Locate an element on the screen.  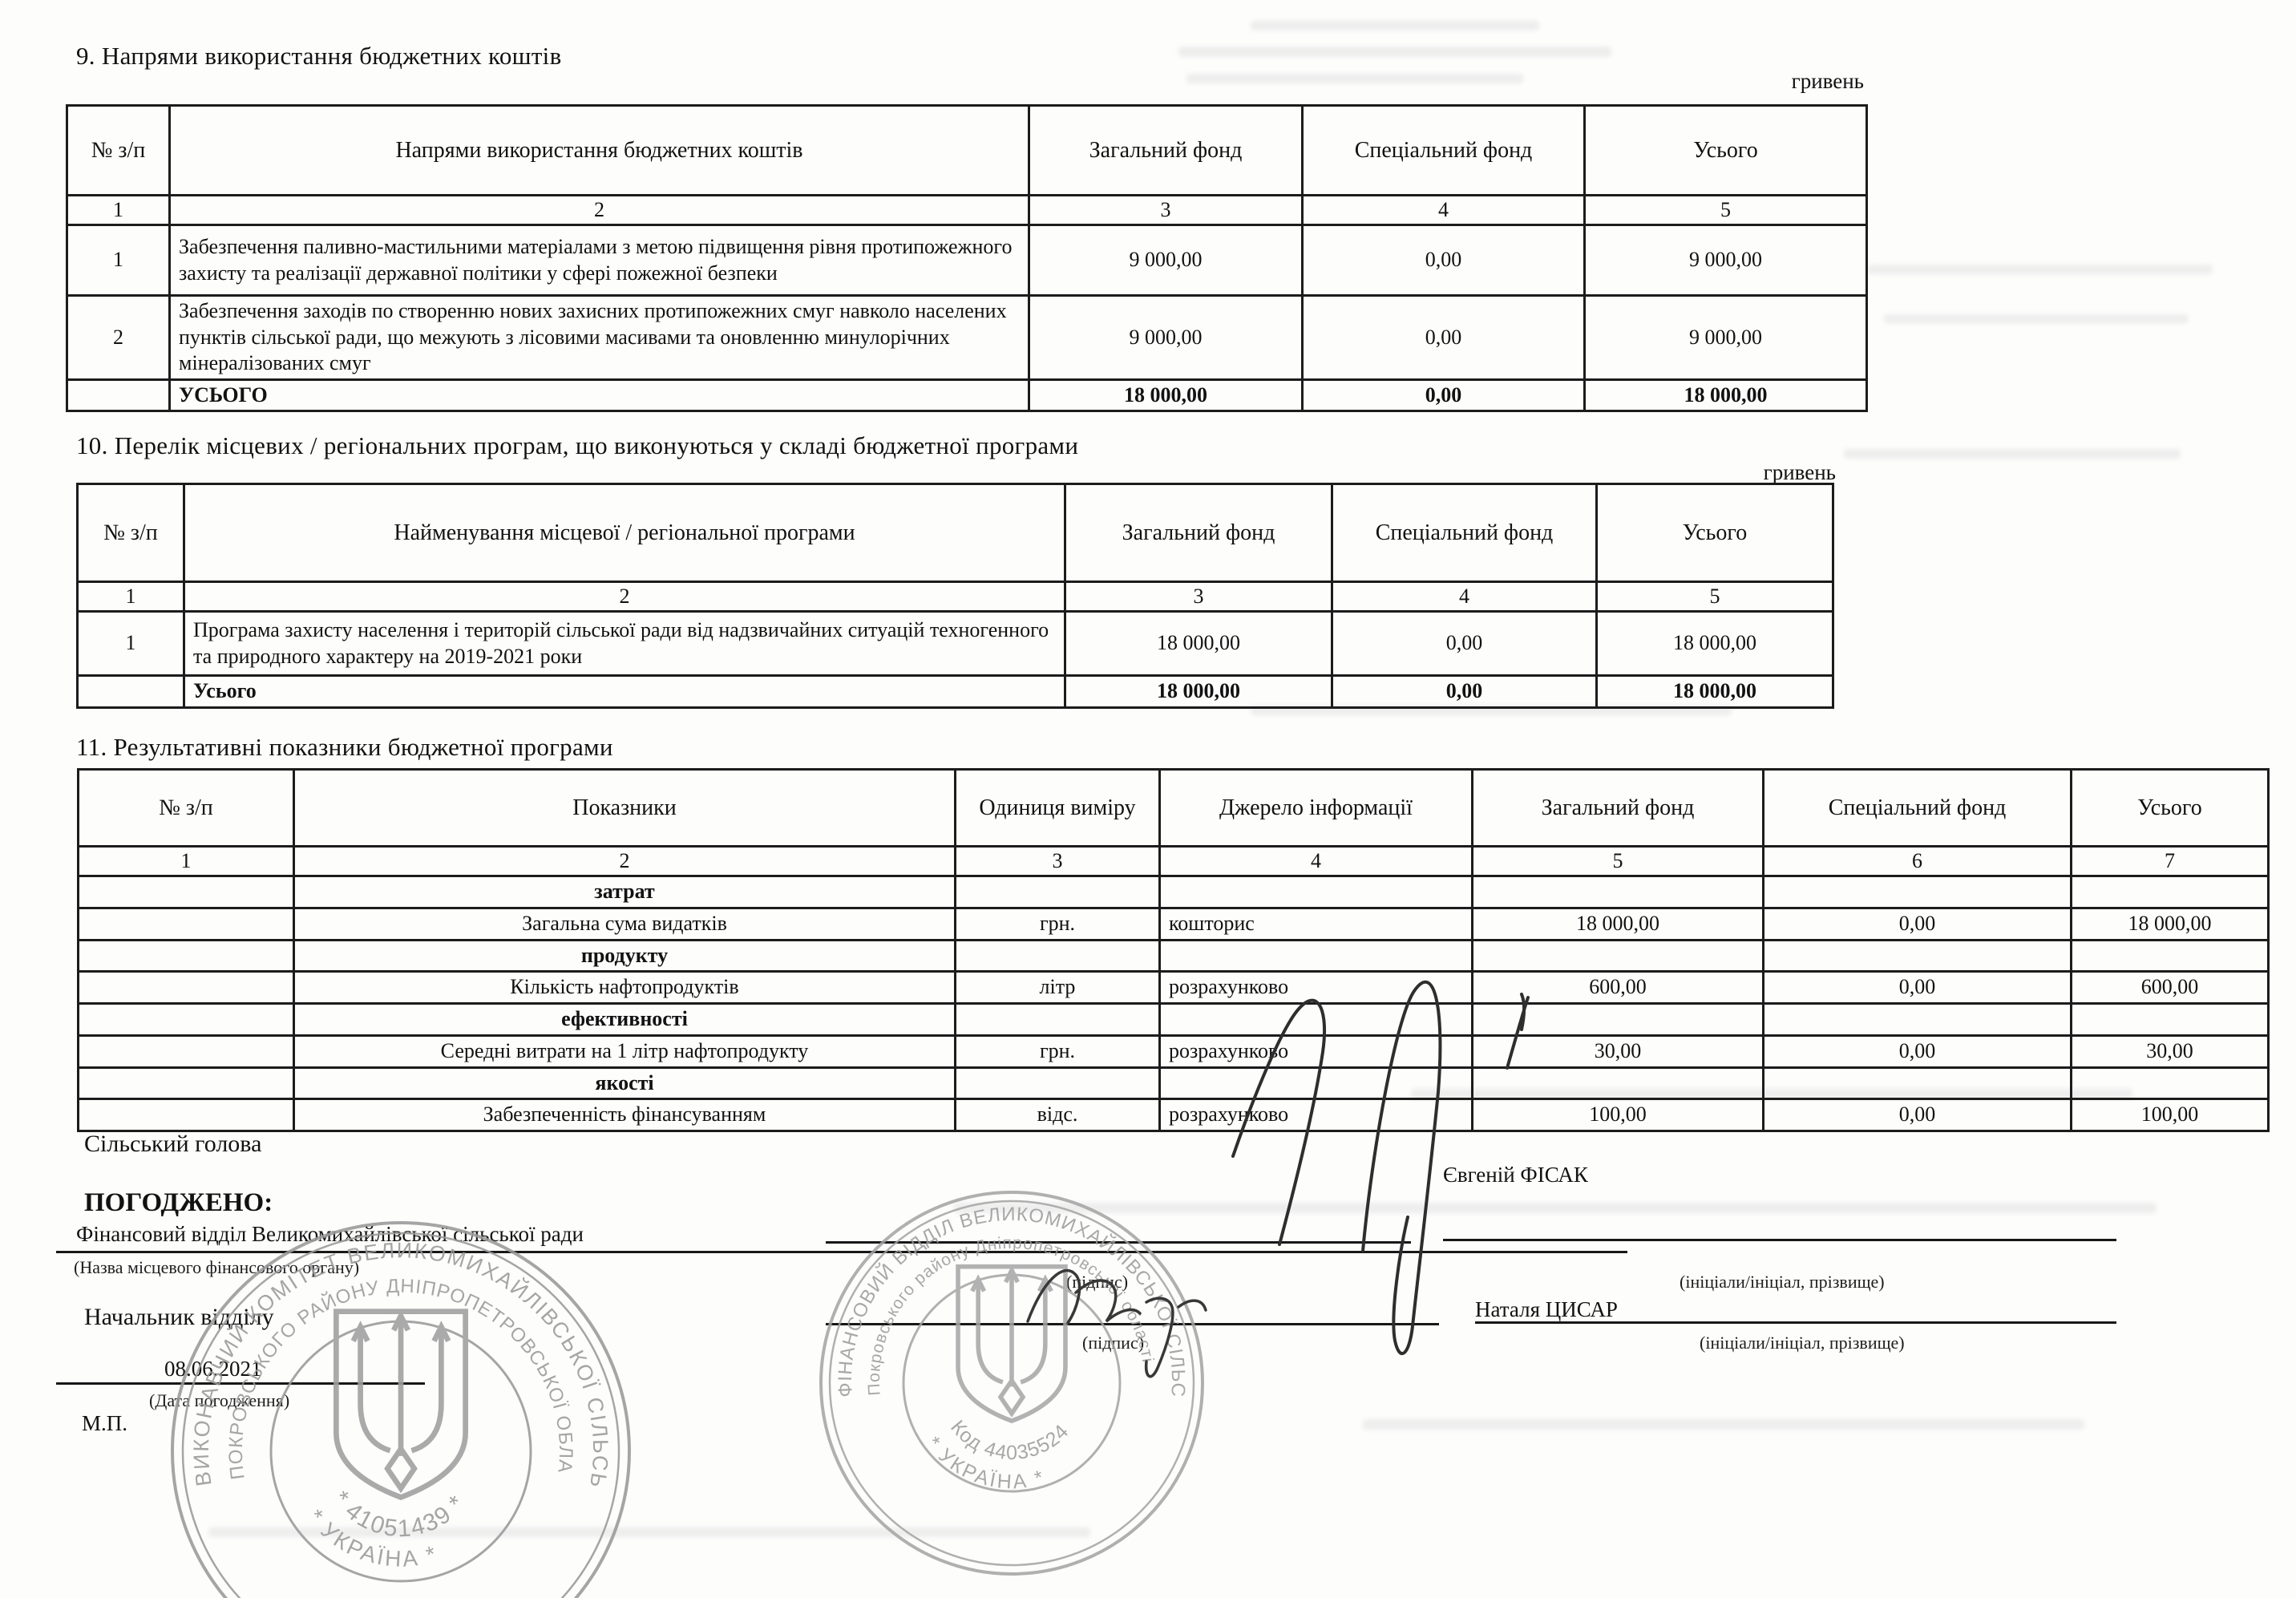
unit-value: грн. is located at coordinates (1057, 923).